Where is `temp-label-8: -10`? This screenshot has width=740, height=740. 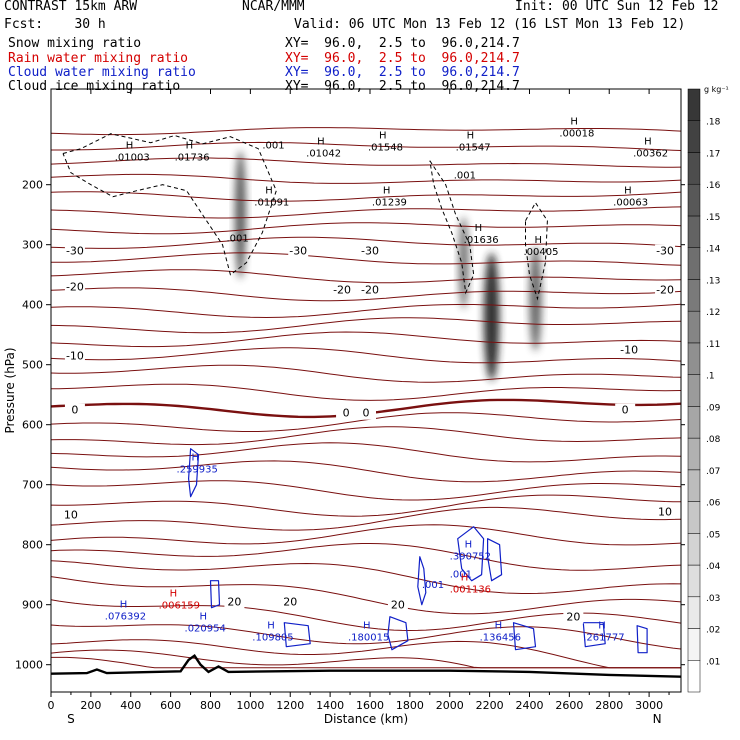
temp-label-8: -10 is located at coordinates (75, 356).